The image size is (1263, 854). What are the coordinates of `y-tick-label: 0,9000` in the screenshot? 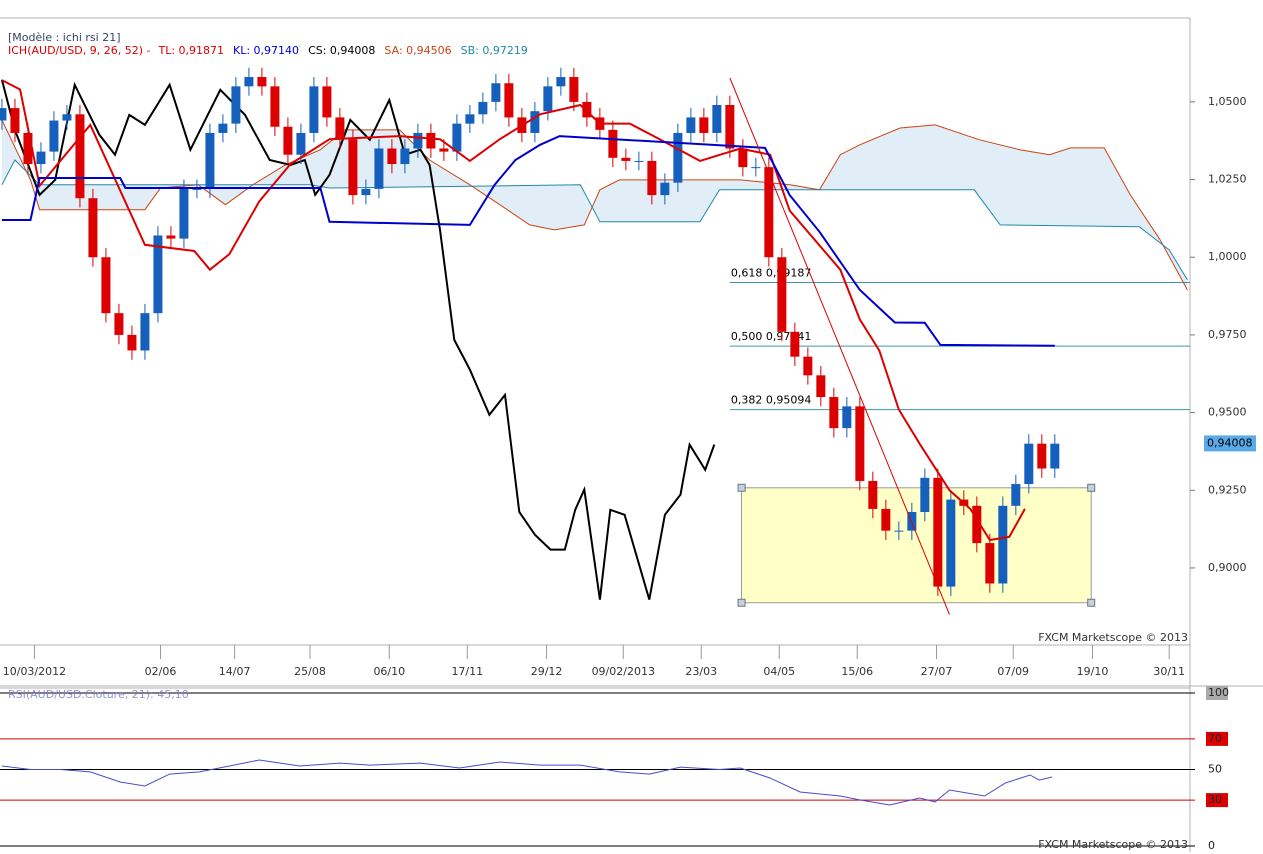 It's located at (1227, 567).